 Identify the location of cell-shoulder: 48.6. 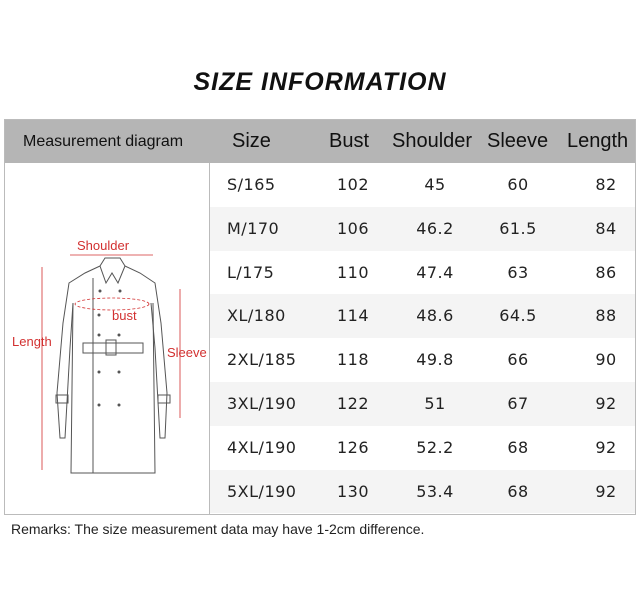
(435, 316).